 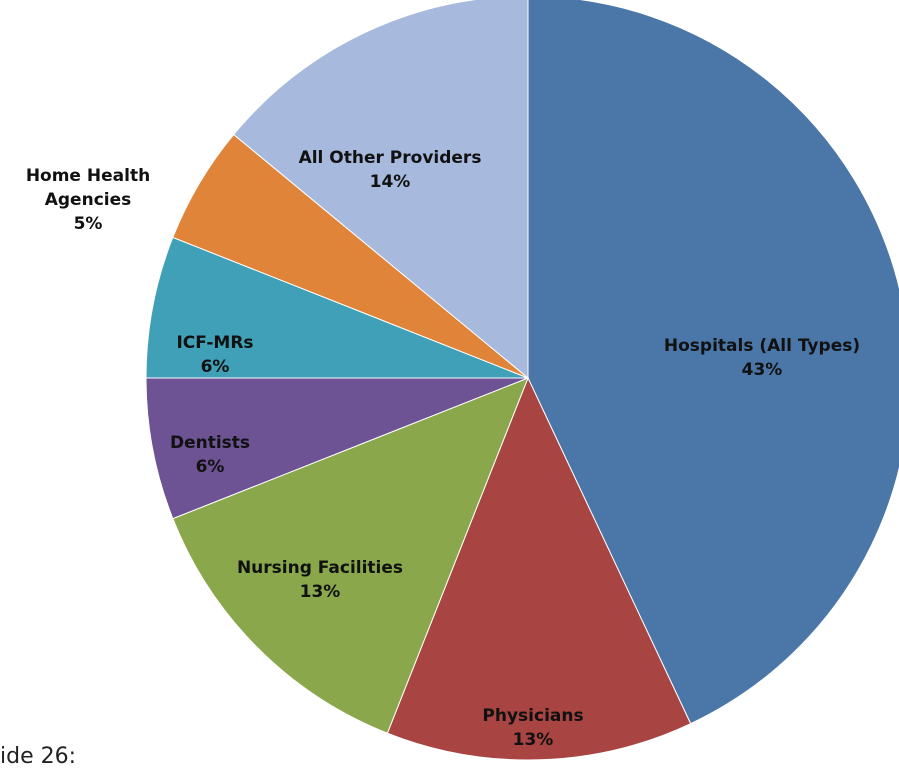 I want to click on slide-note: ide 26:, so click(x=38, y=756).